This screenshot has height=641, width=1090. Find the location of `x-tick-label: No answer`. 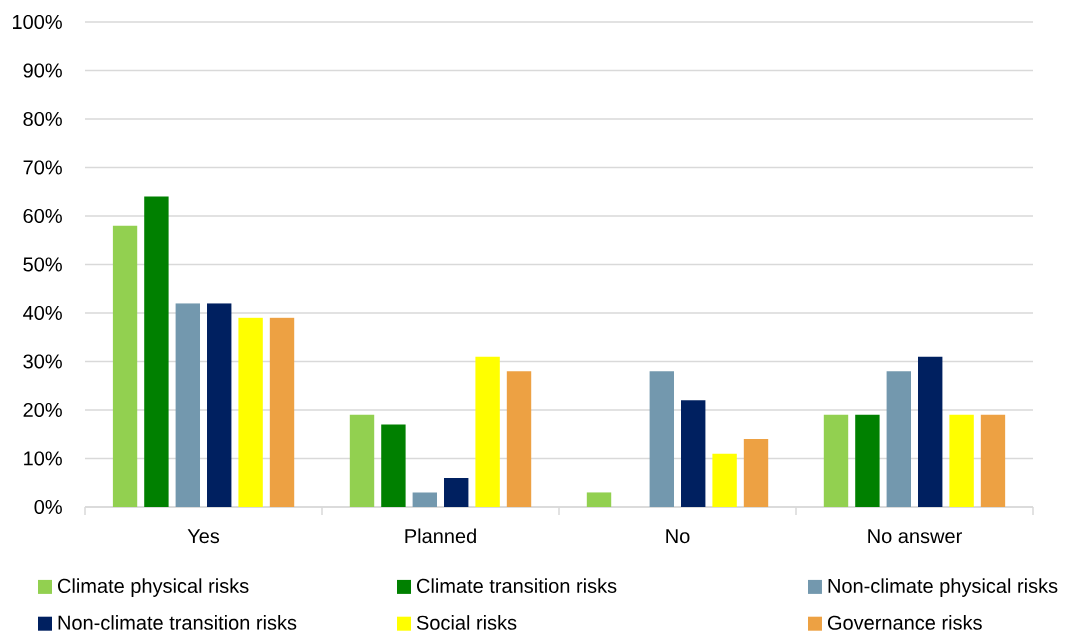

x-tick-label: No answer is located at coordinates (915, 536).